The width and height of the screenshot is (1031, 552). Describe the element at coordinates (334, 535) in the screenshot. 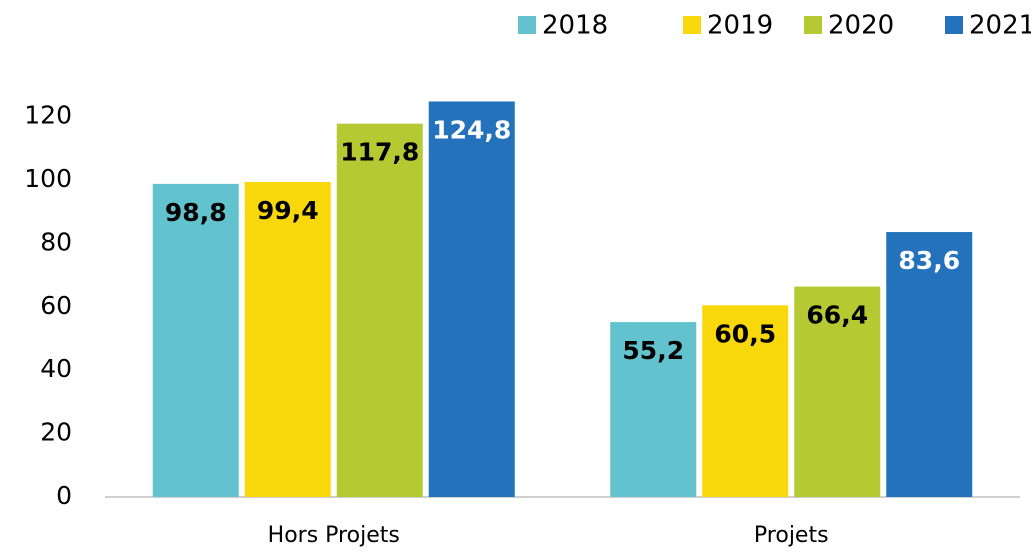

I see `x-tick-label: Hors Projets` at that location.